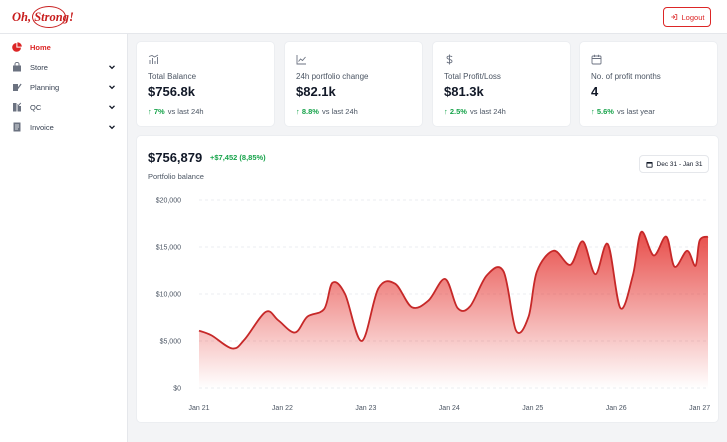 This screenshot has width=727, height=442. What do you see at coordinates (171, 342) in the screenshot?
I see `y-tick-label: $5,000` at bounding box center [171, 342].